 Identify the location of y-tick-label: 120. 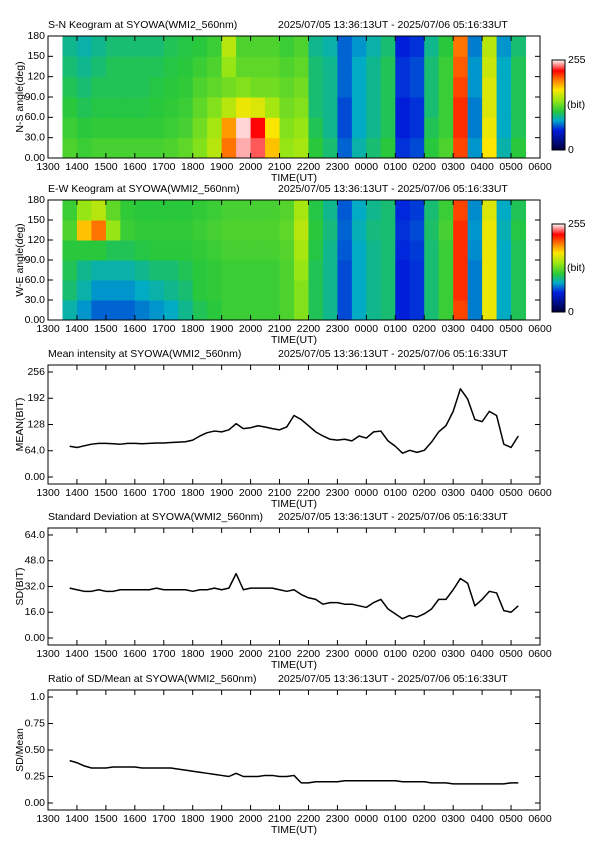
(36, 240).